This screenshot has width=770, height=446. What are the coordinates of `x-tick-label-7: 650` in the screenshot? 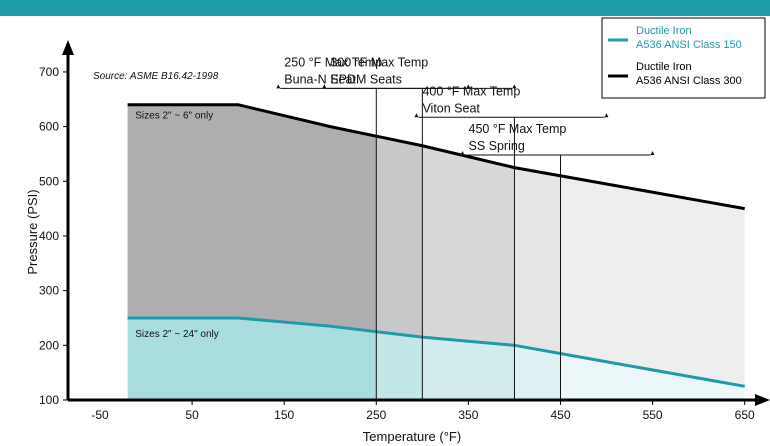 It's located at (745, 415).